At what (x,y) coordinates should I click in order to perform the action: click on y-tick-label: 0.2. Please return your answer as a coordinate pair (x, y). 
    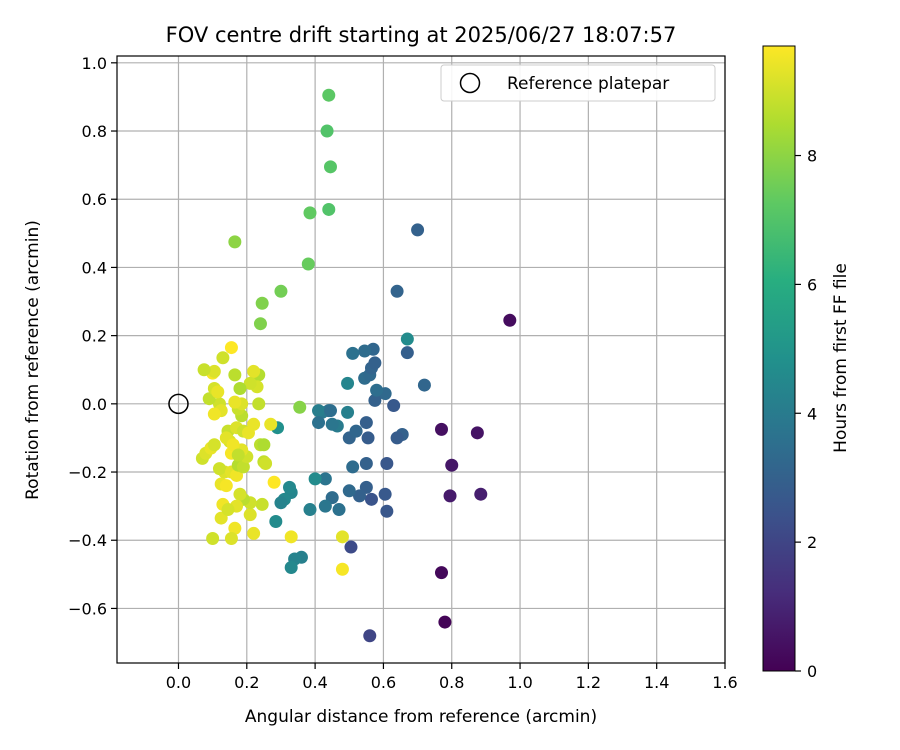
    Looking at the image, I should click on (94, 336).